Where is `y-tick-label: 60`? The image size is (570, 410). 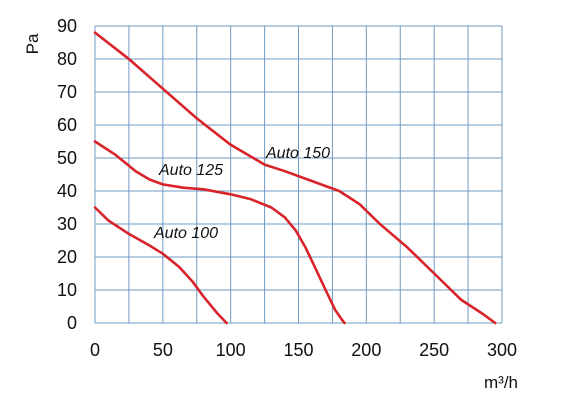 y-tick-label: 60 is located at coordinates (67, 125).